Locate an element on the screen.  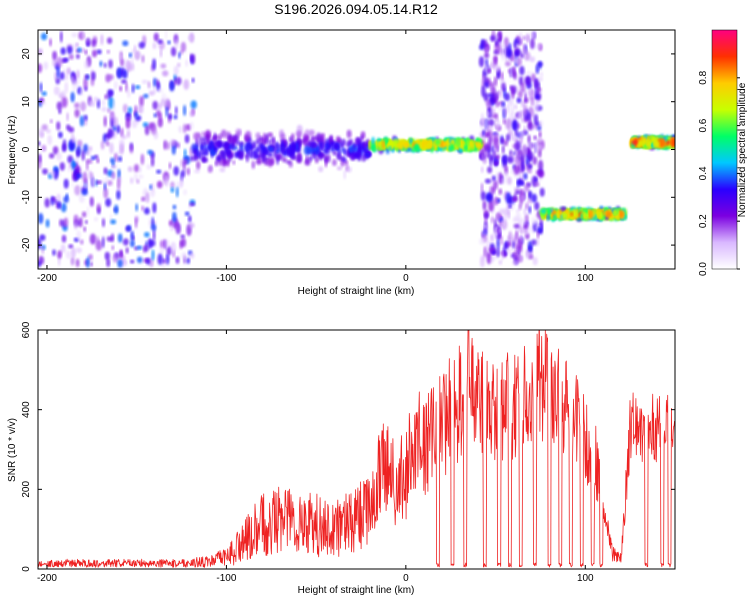
figure-title: S196.2026.094.05.14.R12 is located at coordinates (356, 9).